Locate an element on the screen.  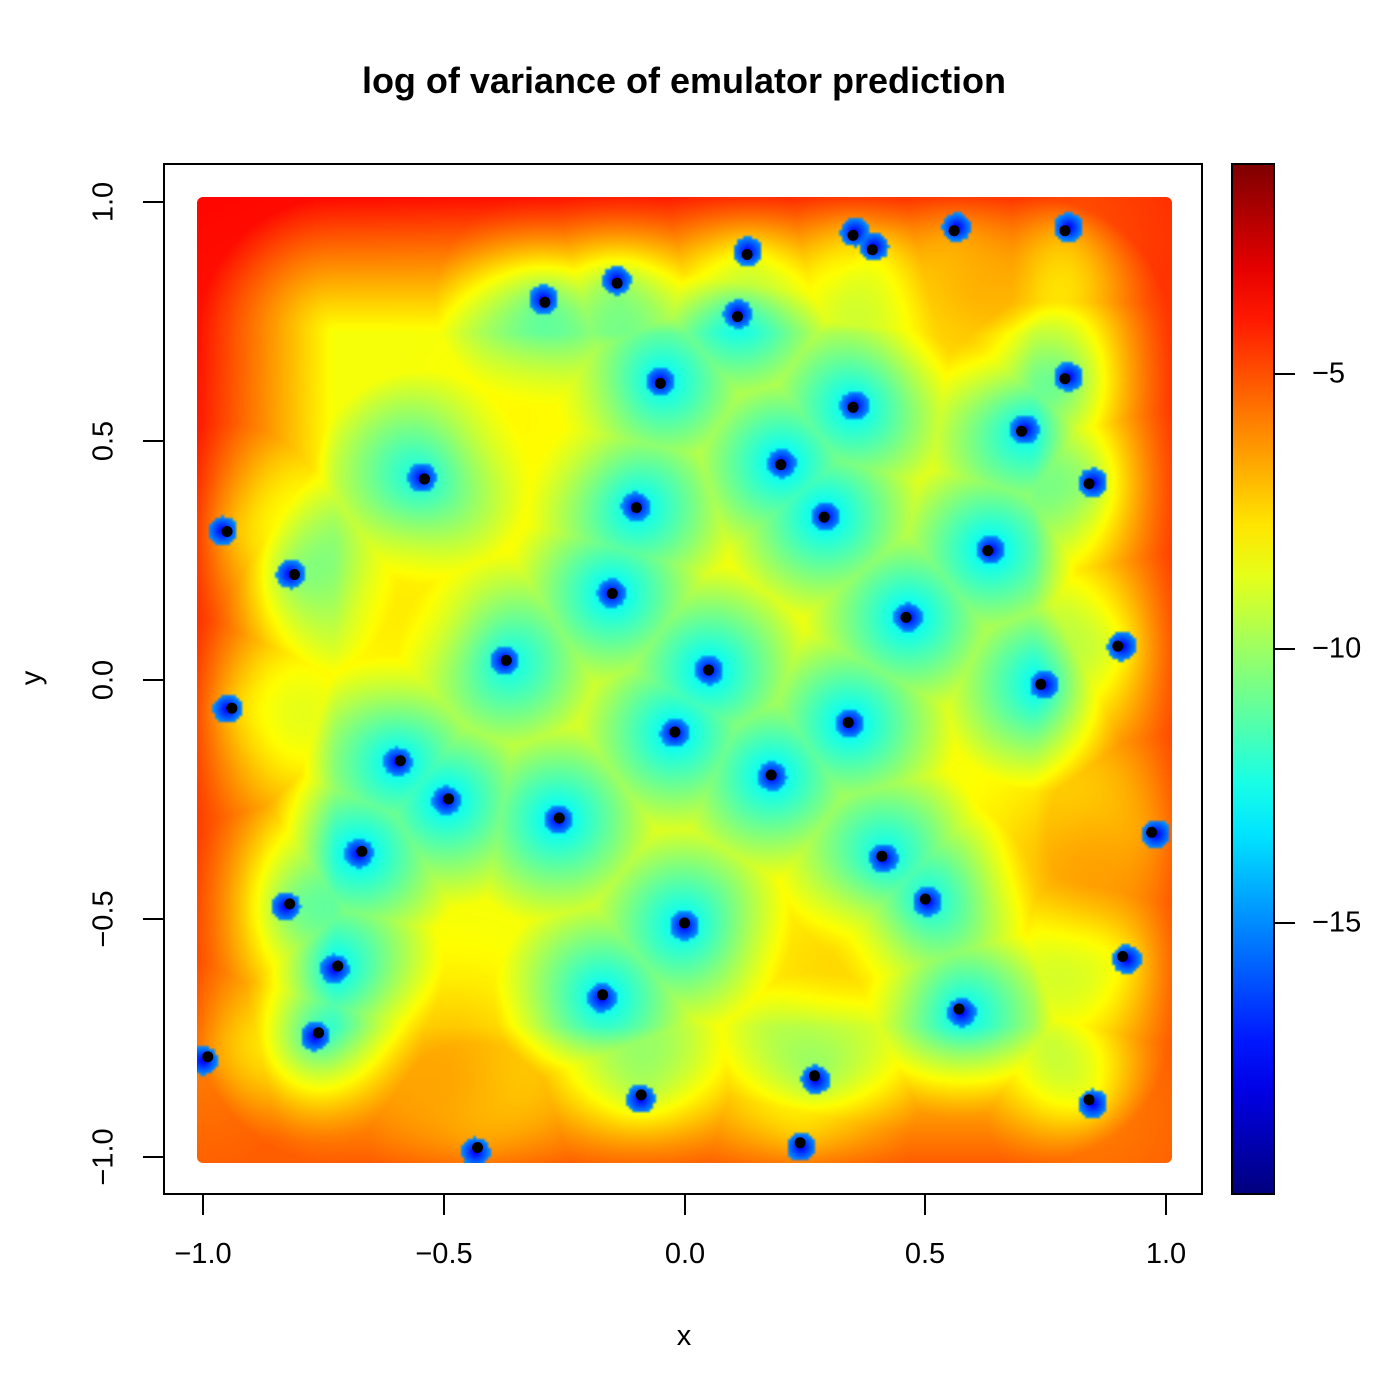
y-axis-title: y is located at coordinates (31, 678).